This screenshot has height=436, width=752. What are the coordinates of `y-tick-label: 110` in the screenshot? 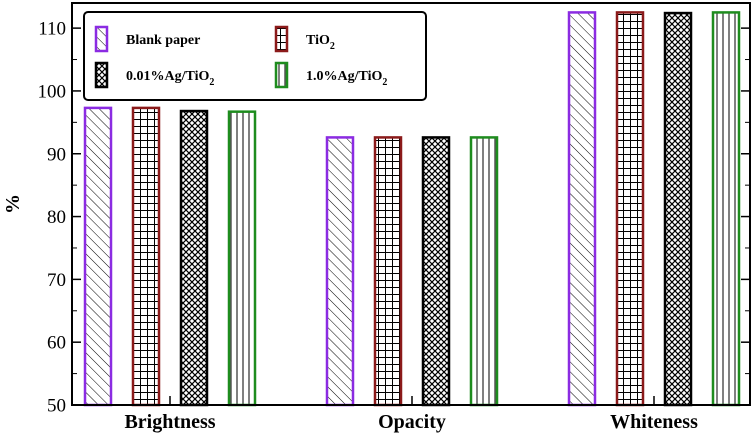 It's located at (52, 29).